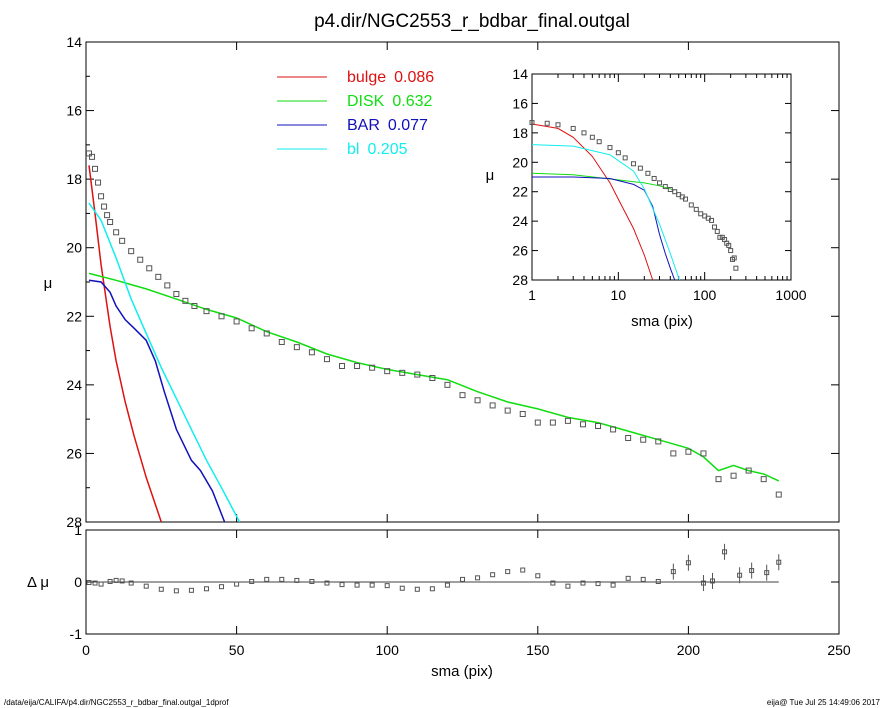  What do you see at coordinates (520, 74) in the screenshot?
I see `inset-y-tick-label: 14` at bounding box center [520, 74].